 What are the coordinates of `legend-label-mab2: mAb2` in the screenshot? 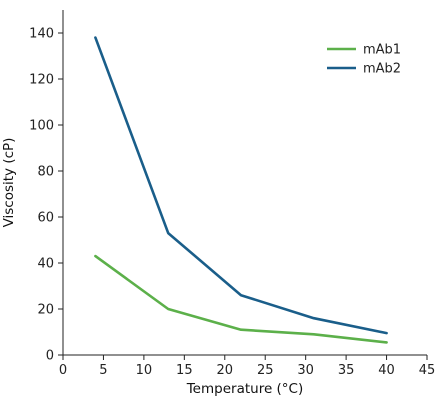 It's located at (382, 69).